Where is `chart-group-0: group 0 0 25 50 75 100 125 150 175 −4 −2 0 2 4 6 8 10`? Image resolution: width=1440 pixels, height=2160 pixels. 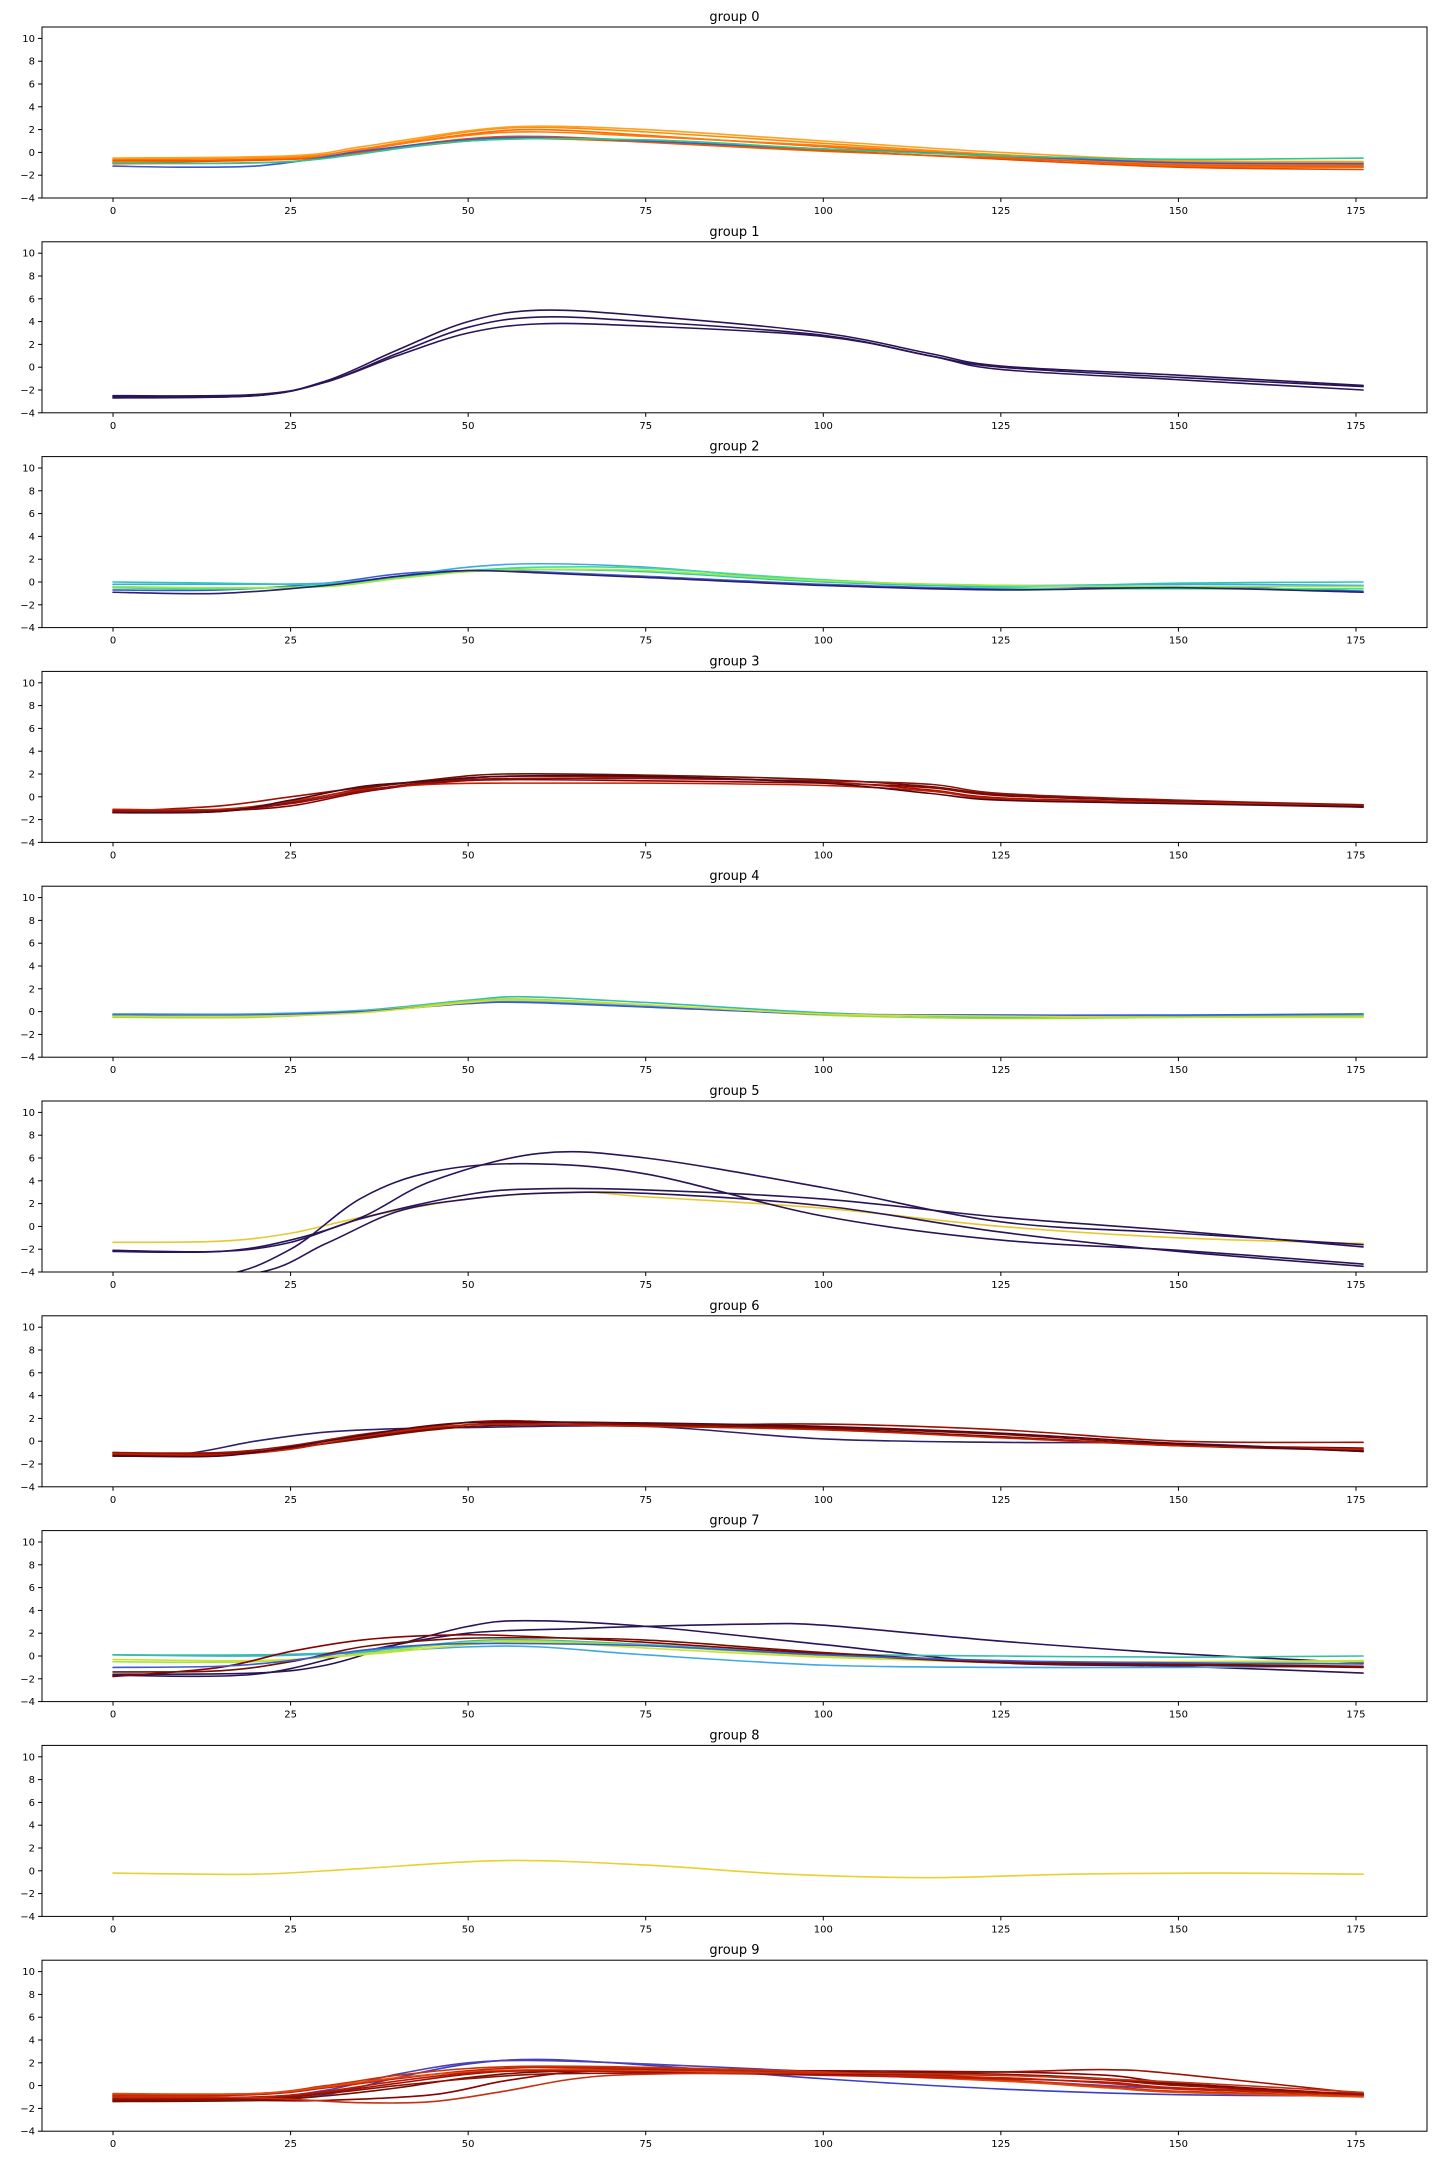
chart-group-0: group 0 0 25 50 75 100 125 150 175 −4 −2 0 2 4 6 8 10 is located at coordinates (724, 113).